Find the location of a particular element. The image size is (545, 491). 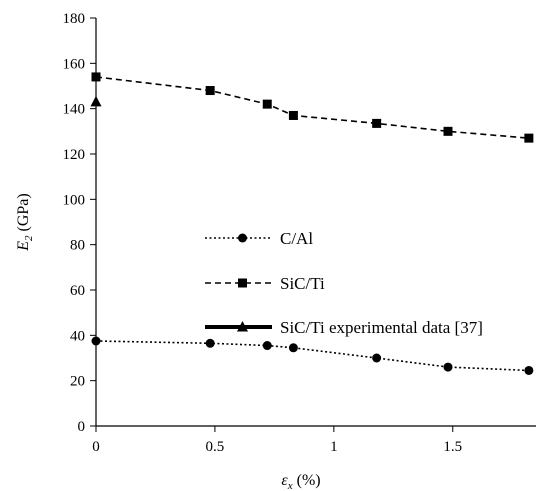

y-tick-label: 140 is located at coordinates (74, 110).